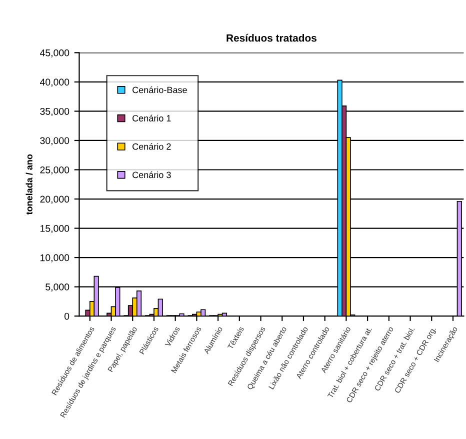 Image resolution: width=466 pixels, height=439 pixels. What do you see at coordinates (55, 229) in the screenshot?
I see `y-tick-label: 15,000` at bounding box center [55, 229].